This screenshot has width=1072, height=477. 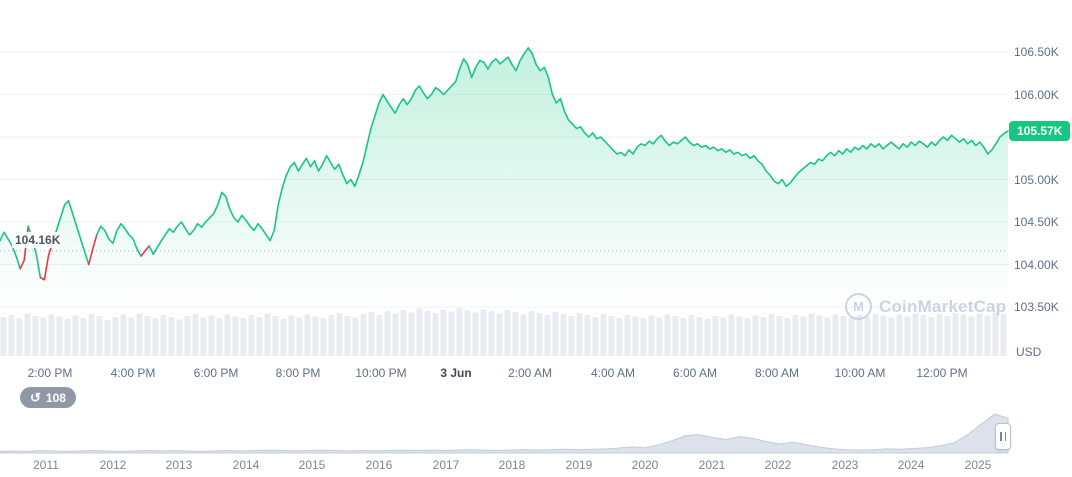 What do you see at coordinates (978, 465) in the screenshot?
I see `year-axis-label: 2025` at bounding box center [978, 465].